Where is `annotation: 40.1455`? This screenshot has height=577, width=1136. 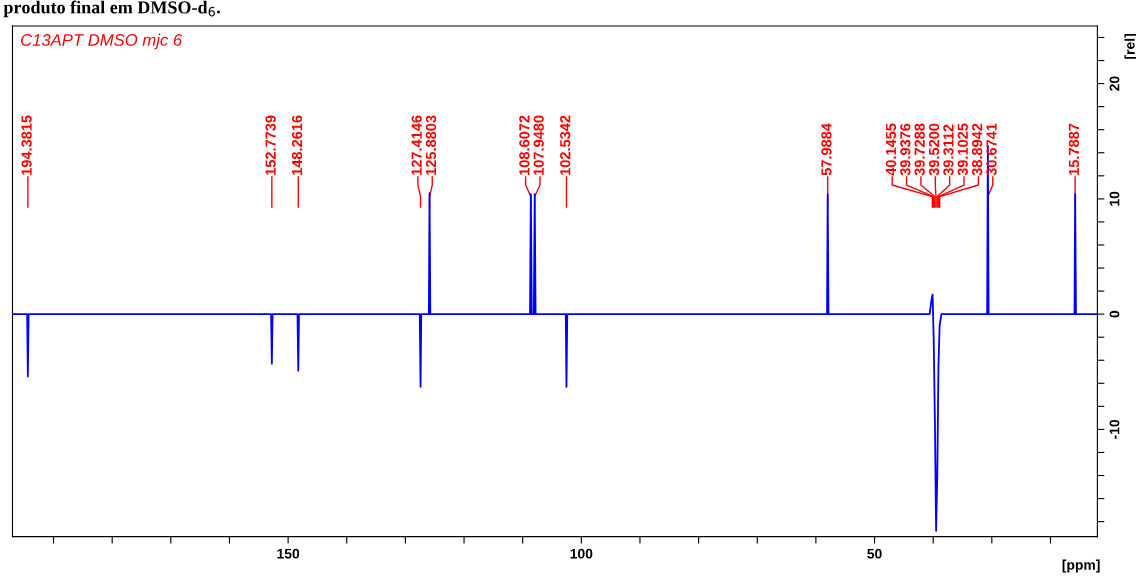 annotation: 40.1455 is located at coordinates (891, 149).